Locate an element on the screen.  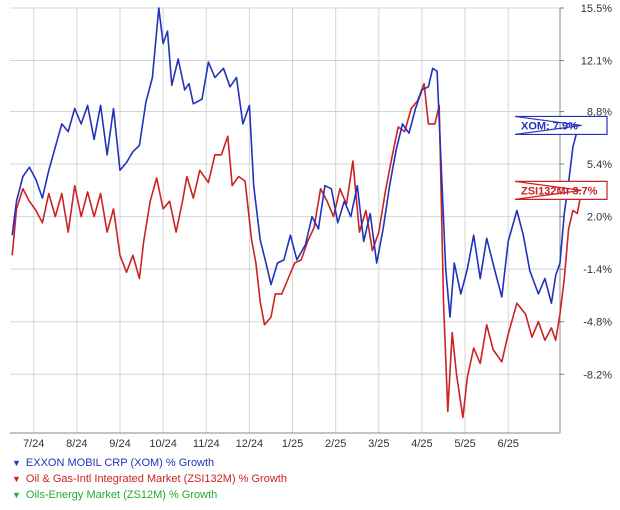
end-label-1: ZSI132M: 3.7% is located at coordinates (559, 191).